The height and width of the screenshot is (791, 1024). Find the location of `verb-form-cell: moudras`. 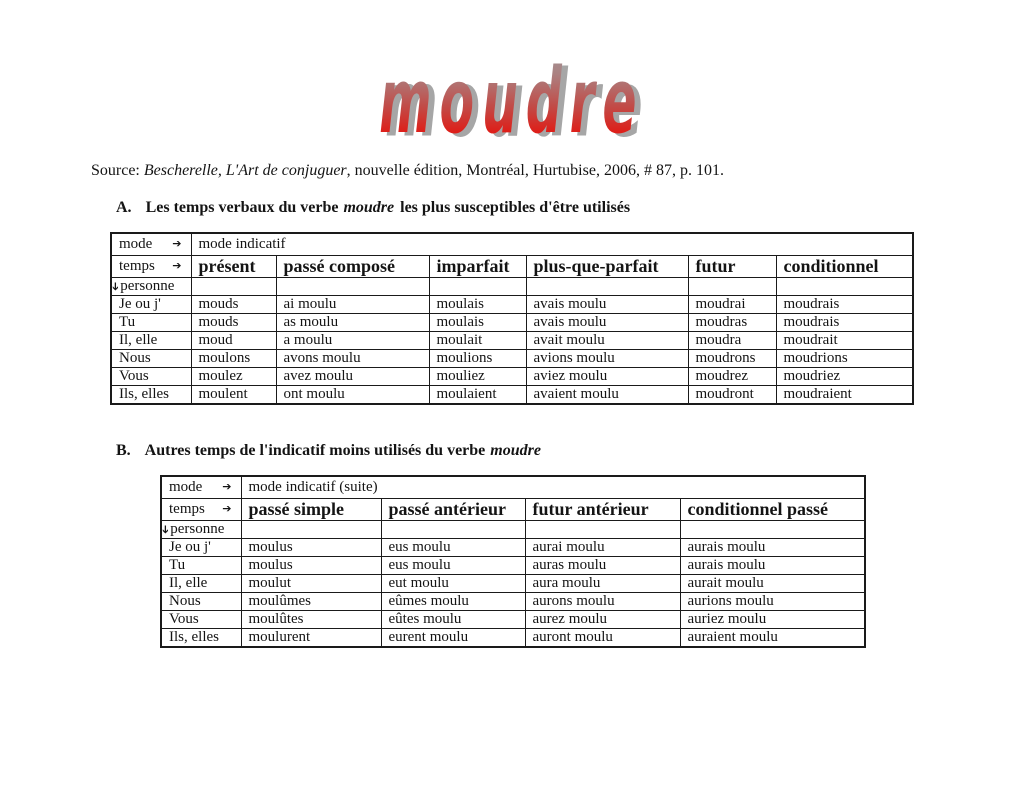

verb-form-cell: moudras is located at coordinates (732, 322).